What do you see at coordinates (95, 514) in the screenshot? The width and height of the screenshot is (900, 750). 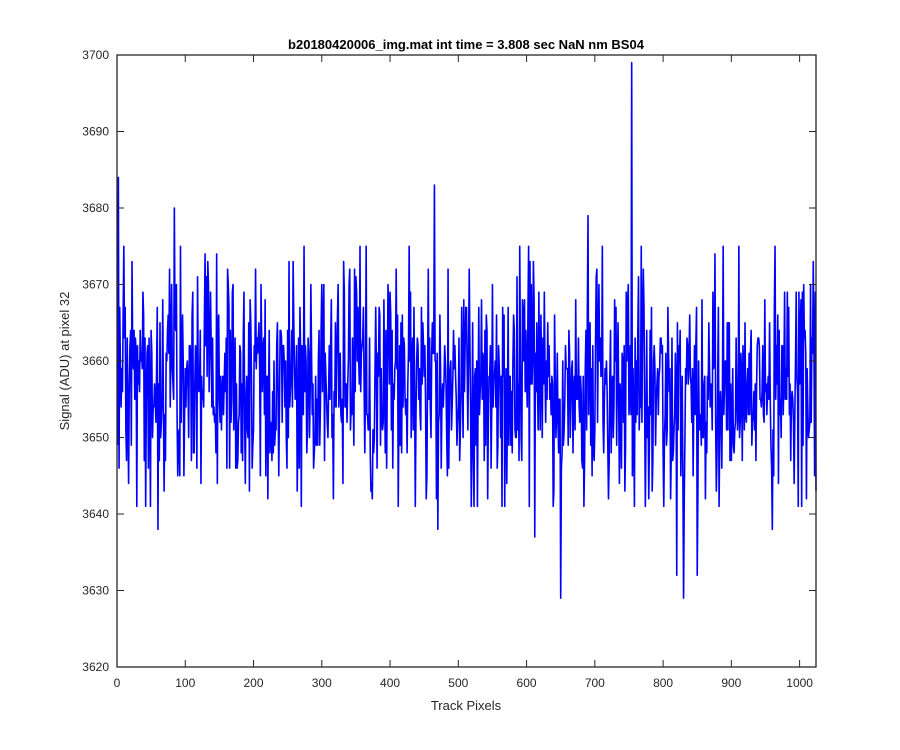 I see `y-tick-label: 3640` at bounding box center [95, 514].